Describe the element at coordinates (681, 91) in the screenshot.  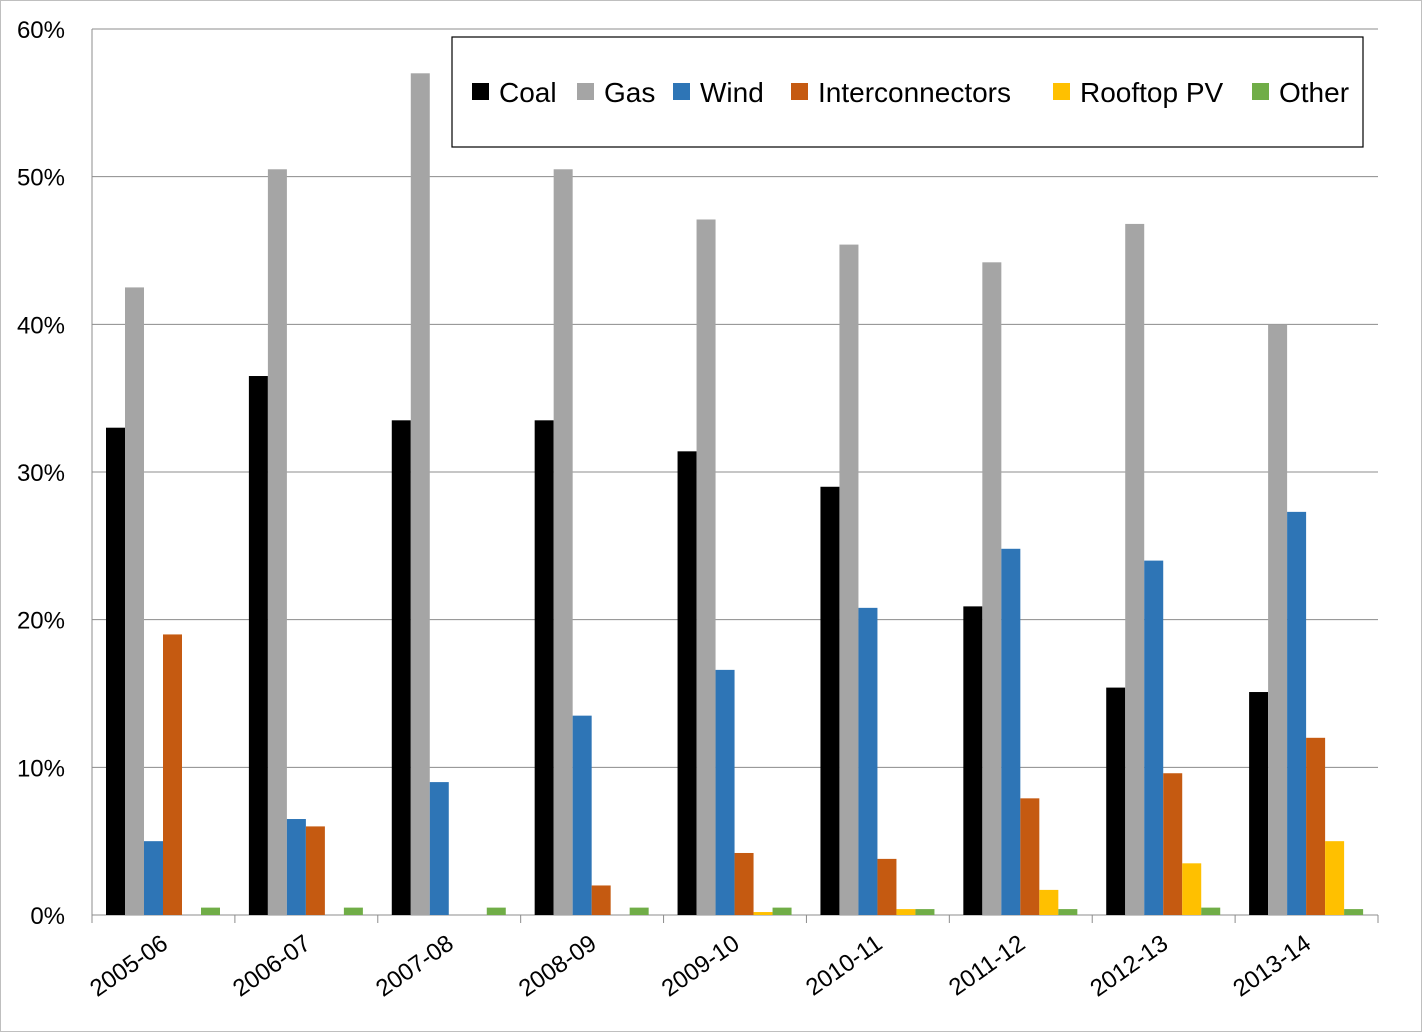
I see `legend-swatch-wind` at that location.